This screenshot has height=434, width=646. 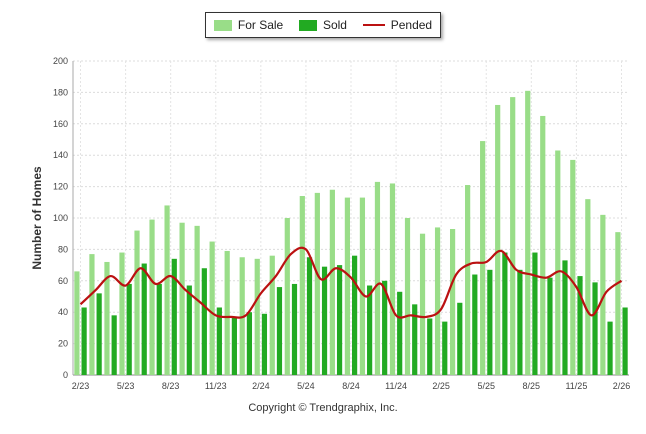 I want to click on y-tick-label: 80, so click(x=63, y=249).